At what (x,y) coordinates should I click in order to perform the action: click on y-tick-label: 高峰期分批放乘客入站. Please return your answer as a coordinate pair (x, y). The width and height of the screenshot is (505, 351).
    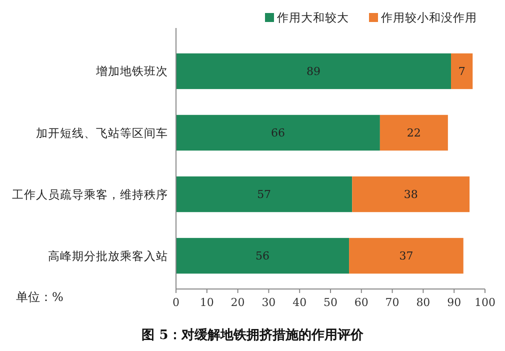
    Looking at the image, I should click on (108, 255).